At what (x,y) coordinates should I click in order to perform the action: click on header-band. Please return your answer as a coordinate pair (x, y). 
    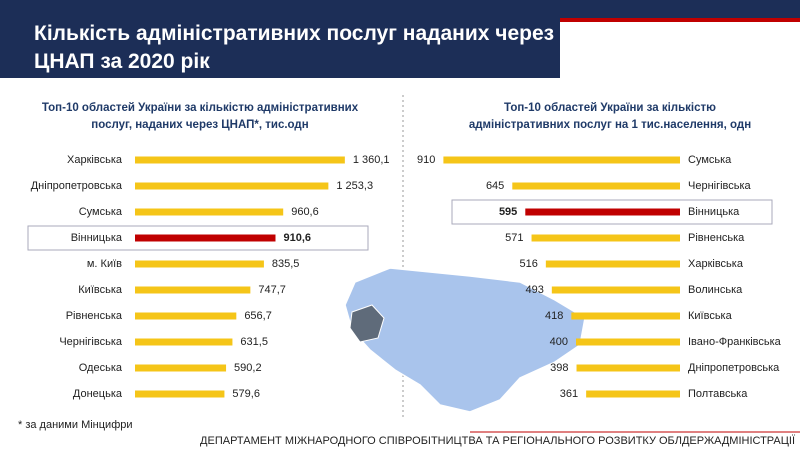
    Looking at the image, I should click on (280, 39).